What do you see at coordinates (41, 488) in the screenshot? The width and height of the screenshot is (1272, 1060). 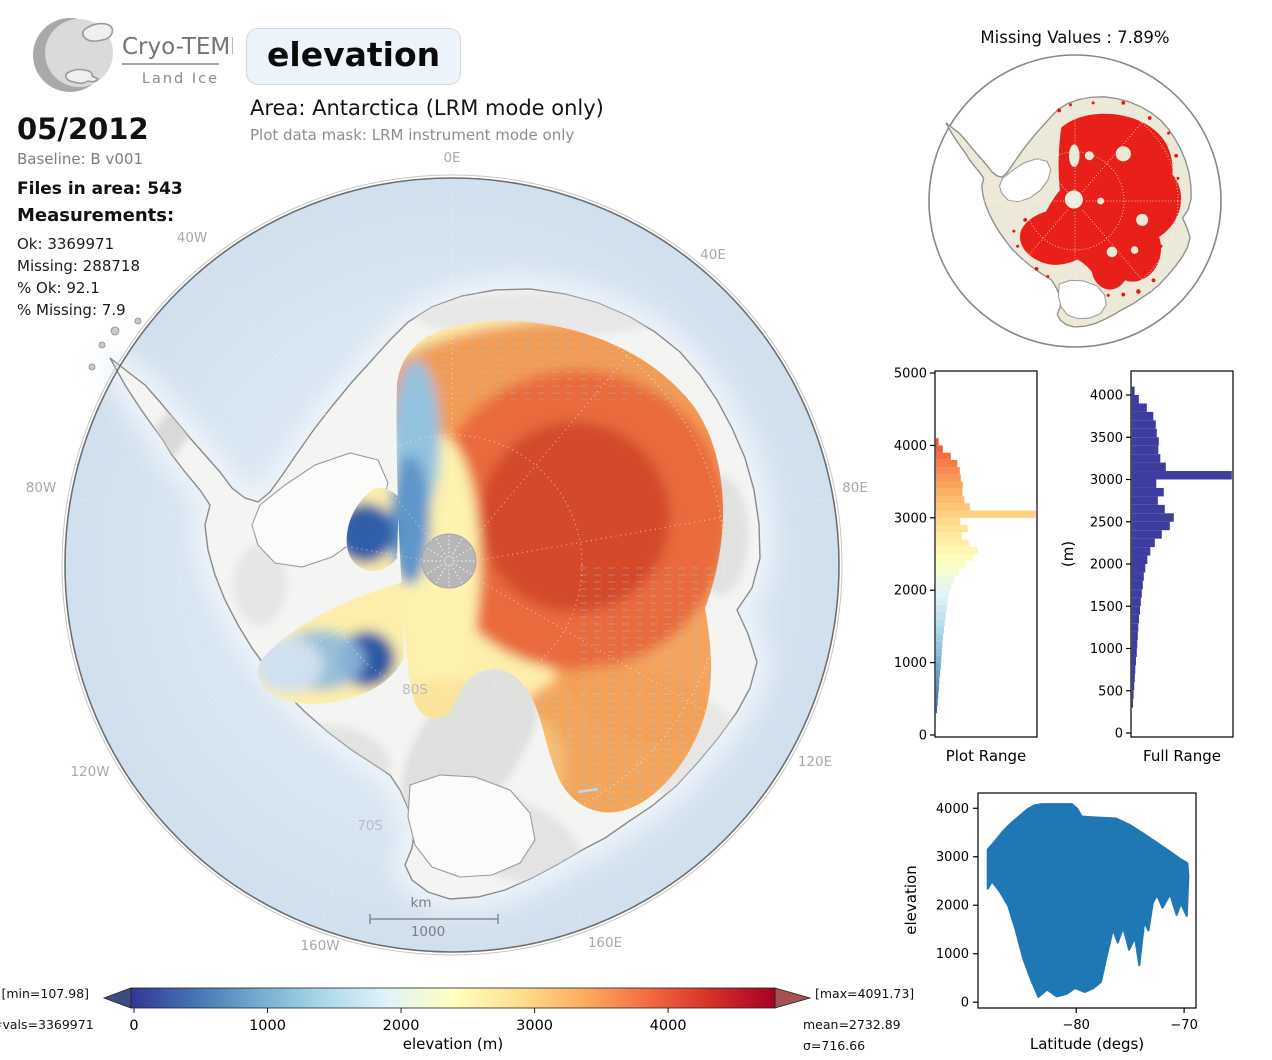 I see `meridian-label: 80W` at bounding box center [41, 488].